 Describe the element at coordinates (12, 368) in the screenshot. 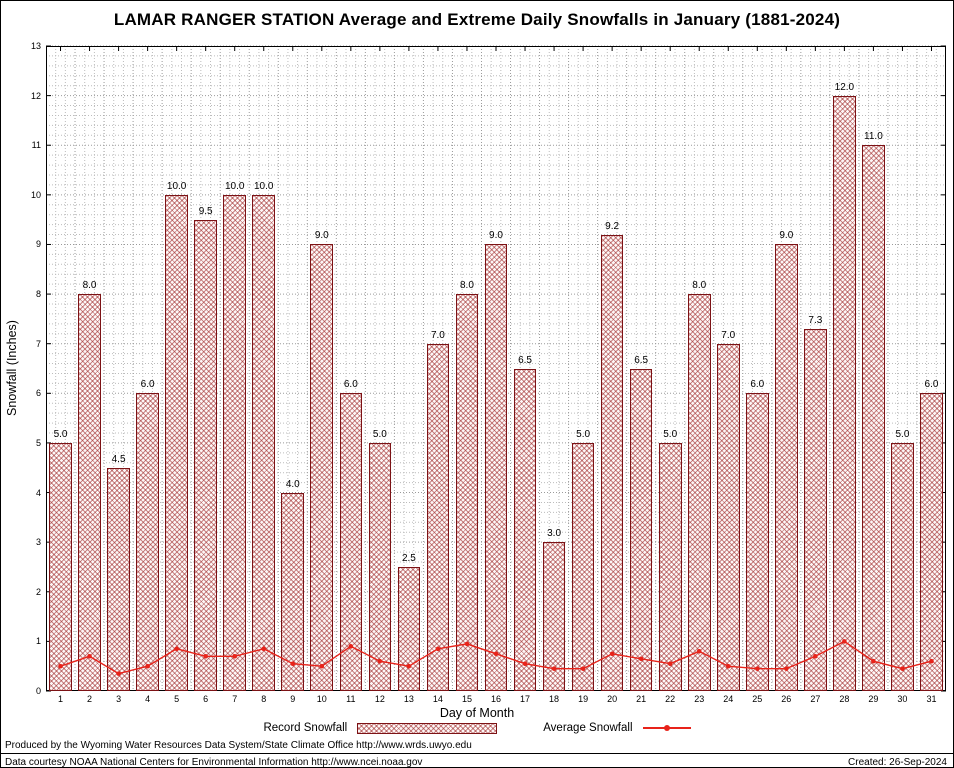

I see `y-axis-title: Snowfall (Inches)` at that location.